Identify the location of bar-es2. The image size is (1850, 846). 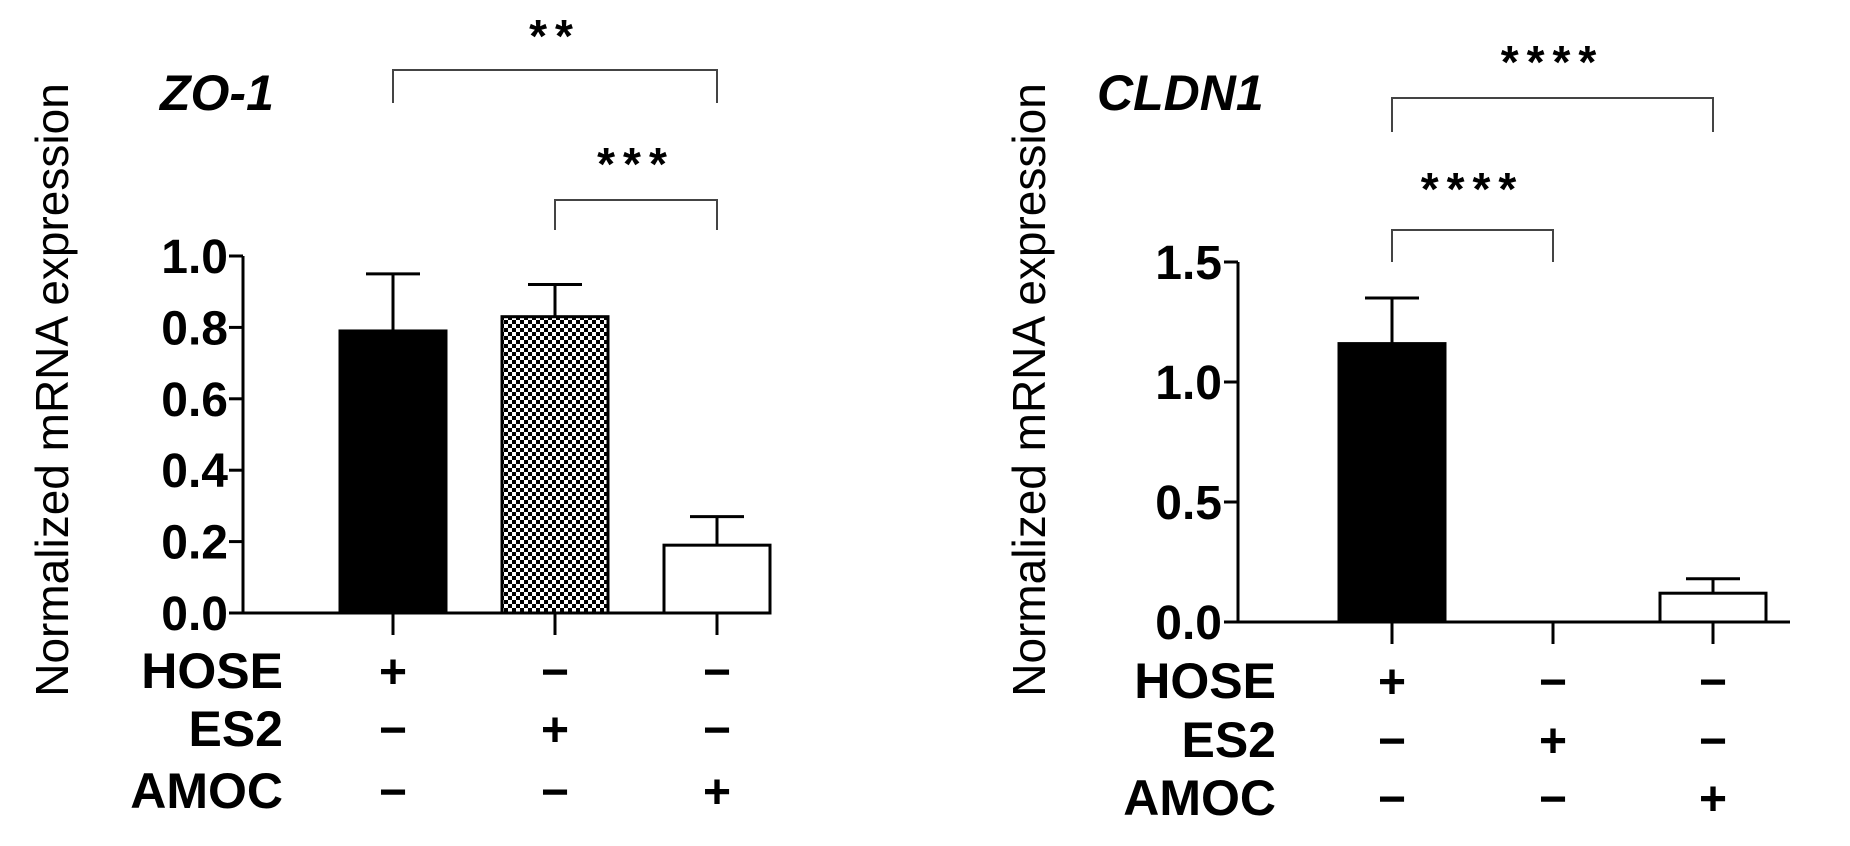
(555, 465).